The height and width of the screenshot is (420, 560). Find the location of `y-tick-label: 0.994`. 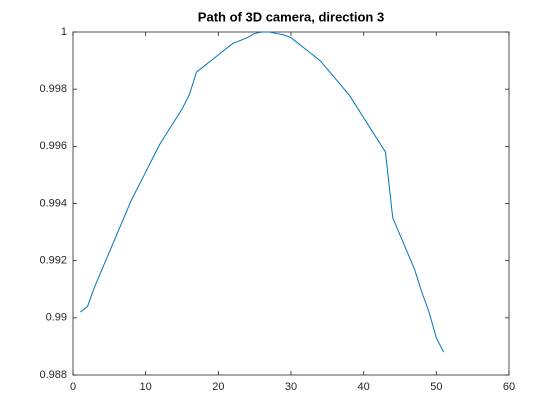

y-tick-label: 0.994 is located at coordinates (53, 203).